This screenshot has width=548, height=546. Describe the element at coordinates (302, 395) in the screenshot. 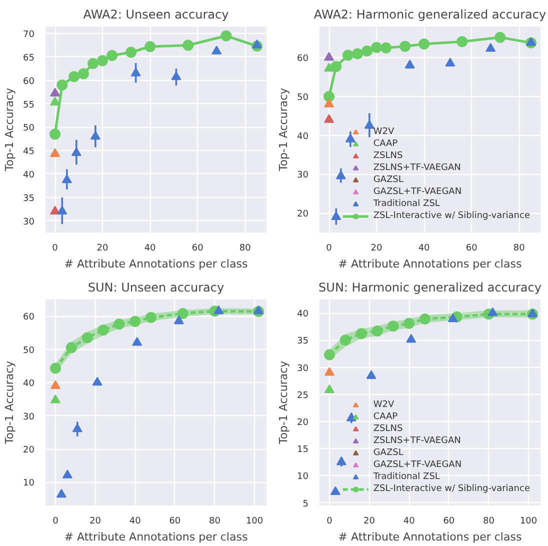

I see `y-tick-label: 25` at that location.